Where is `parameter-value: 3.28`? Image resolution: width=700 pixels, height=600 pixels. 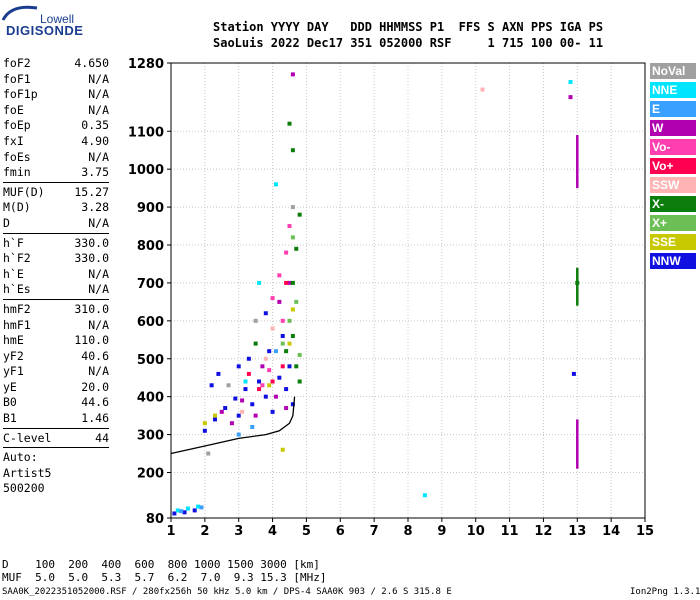 parameter-value: 3.28 is located at coordinates (95, 207).